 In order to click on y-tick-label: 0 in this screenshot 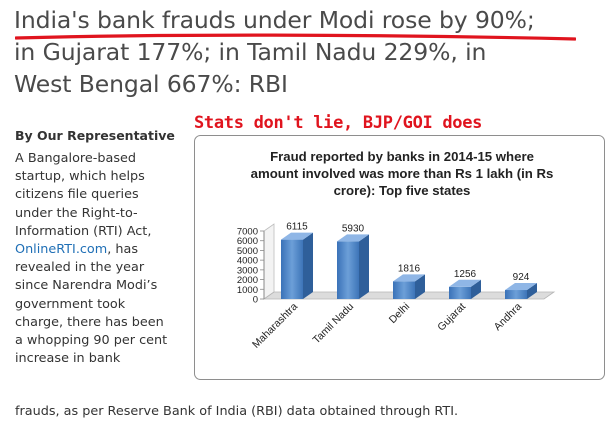, I will do `click(255, 300)`.